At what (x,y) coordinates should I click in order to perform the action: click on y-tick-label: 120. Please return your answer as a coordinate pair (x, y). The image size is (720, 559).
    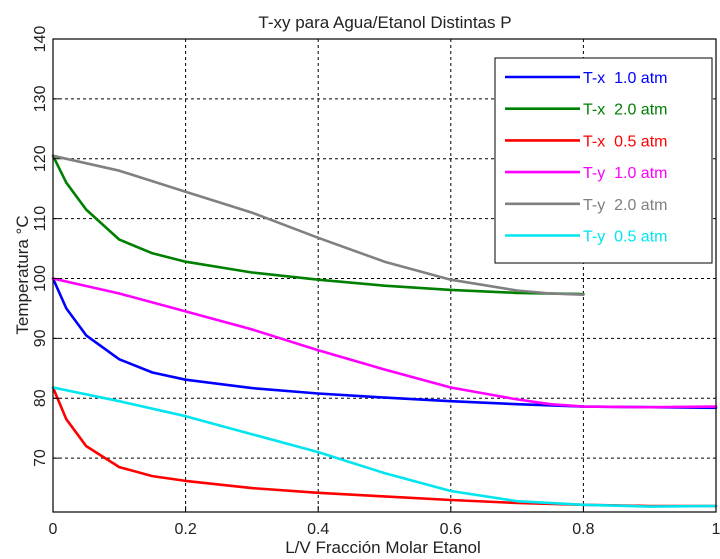
    Looking at the image, I should click on (40, 158).